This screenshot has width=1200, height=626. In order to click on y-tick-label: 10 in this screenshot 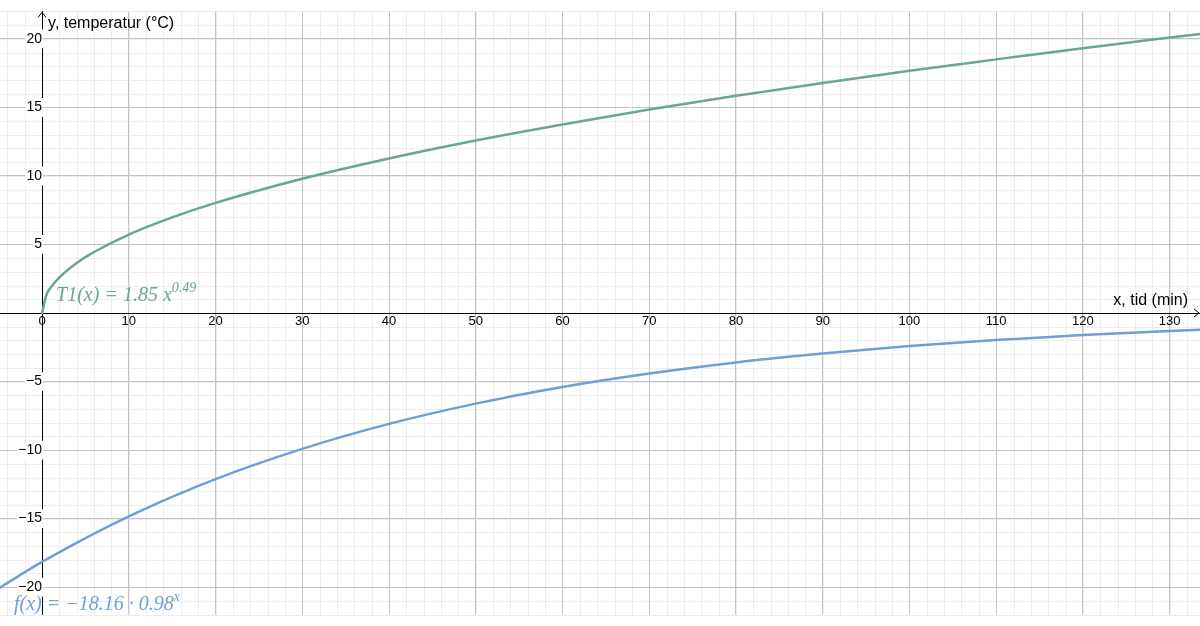, I will do `click(34, 174)`.